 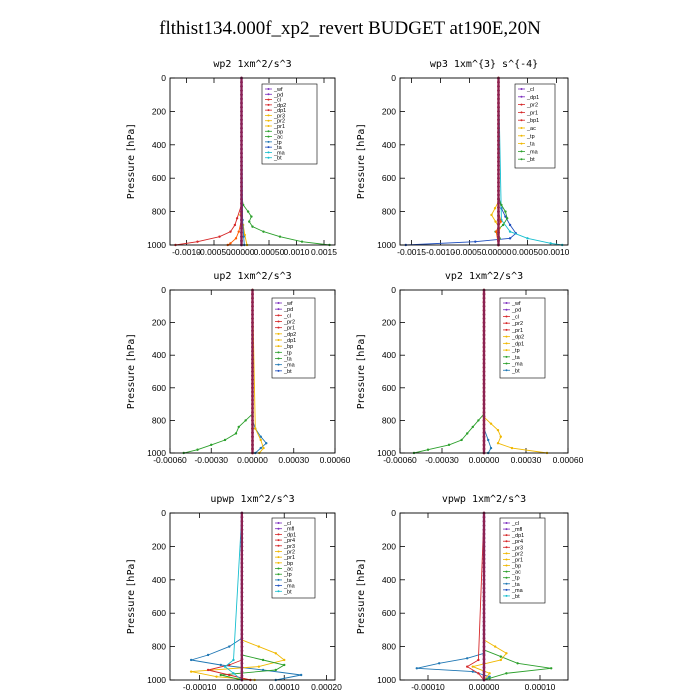 I want to click on legend-entry: _bt, so click(x=530, y=160).